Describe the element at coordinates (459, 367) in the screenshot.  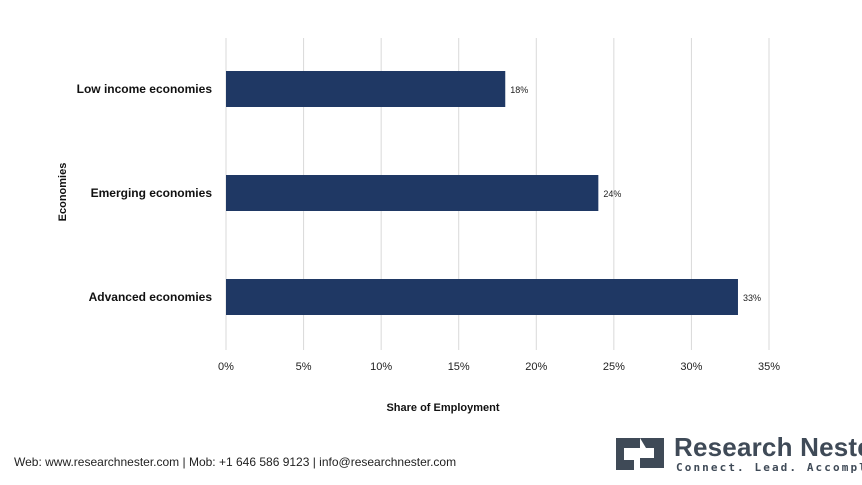
I see `x-tick-label: 15%` at that location.